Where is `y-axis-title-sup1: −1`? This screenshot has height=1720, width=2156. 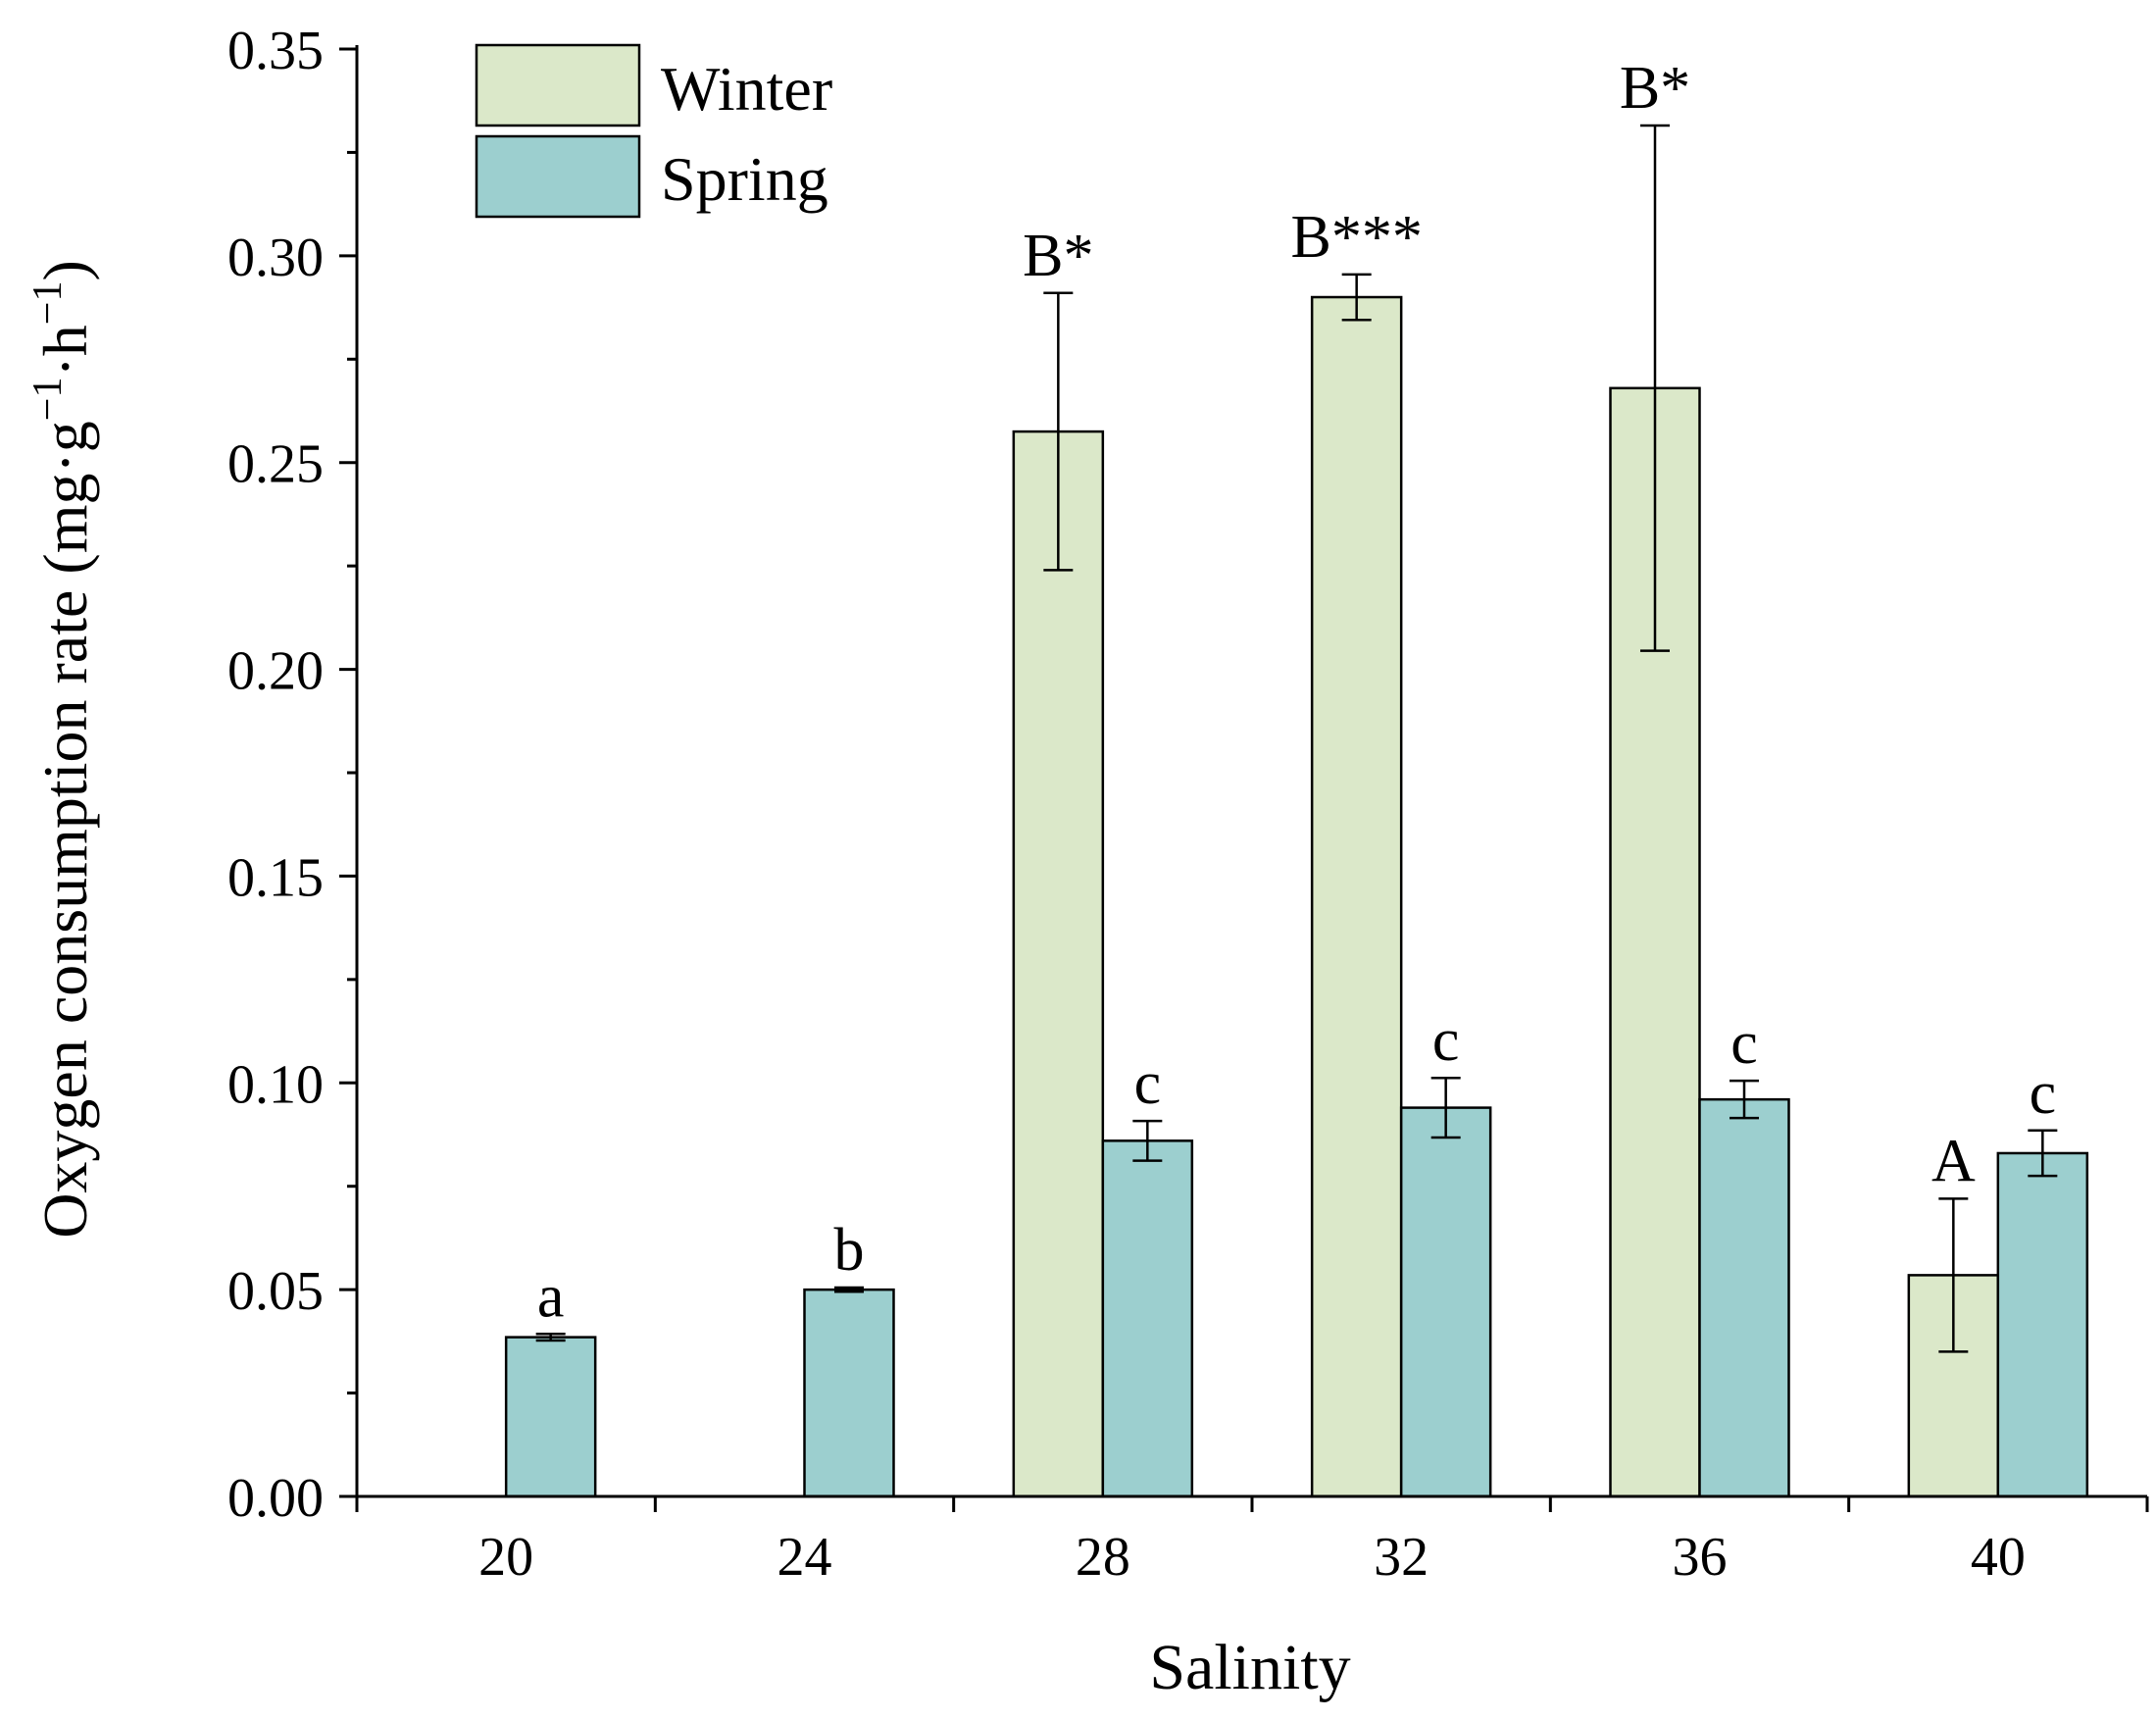
y-axis-title-sup1: −1 is located at coordinates (48, 400).